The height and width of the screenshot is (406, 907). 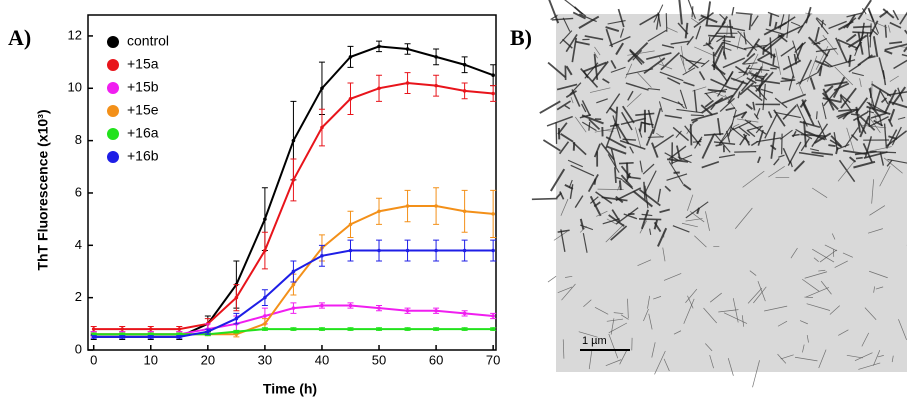 I want to click on legend-label: +15a, so click(x=143, y=64).